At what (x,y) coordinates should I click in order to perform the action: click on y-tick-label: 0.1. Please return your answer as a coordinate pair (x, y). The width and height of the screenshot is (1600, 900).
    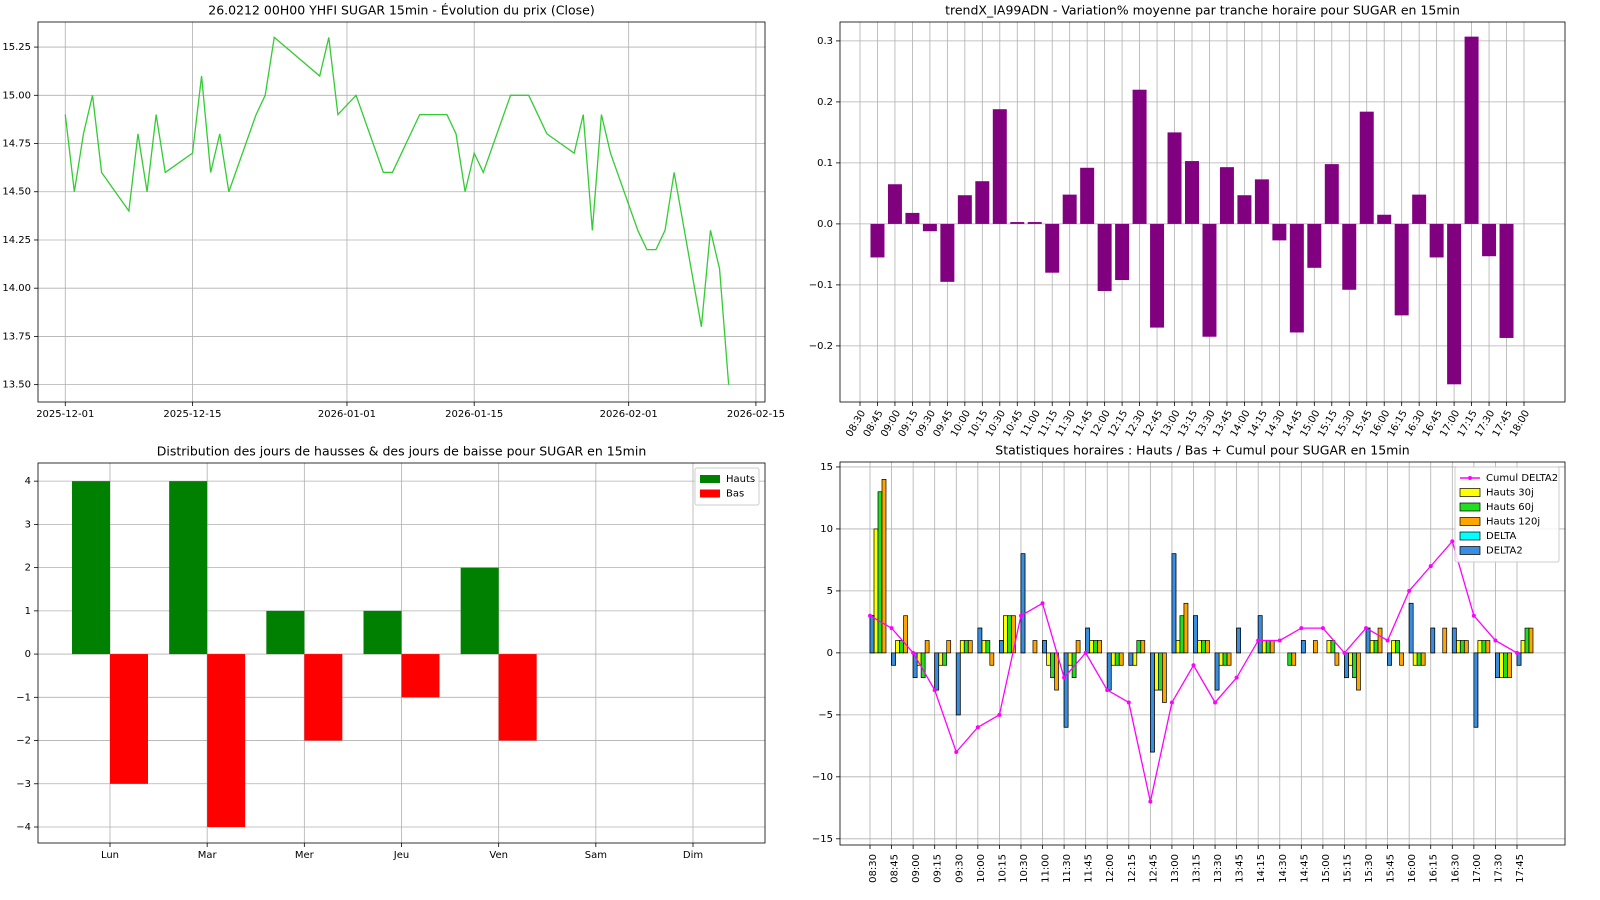
    Looking at the image, I should click on (825, 163).